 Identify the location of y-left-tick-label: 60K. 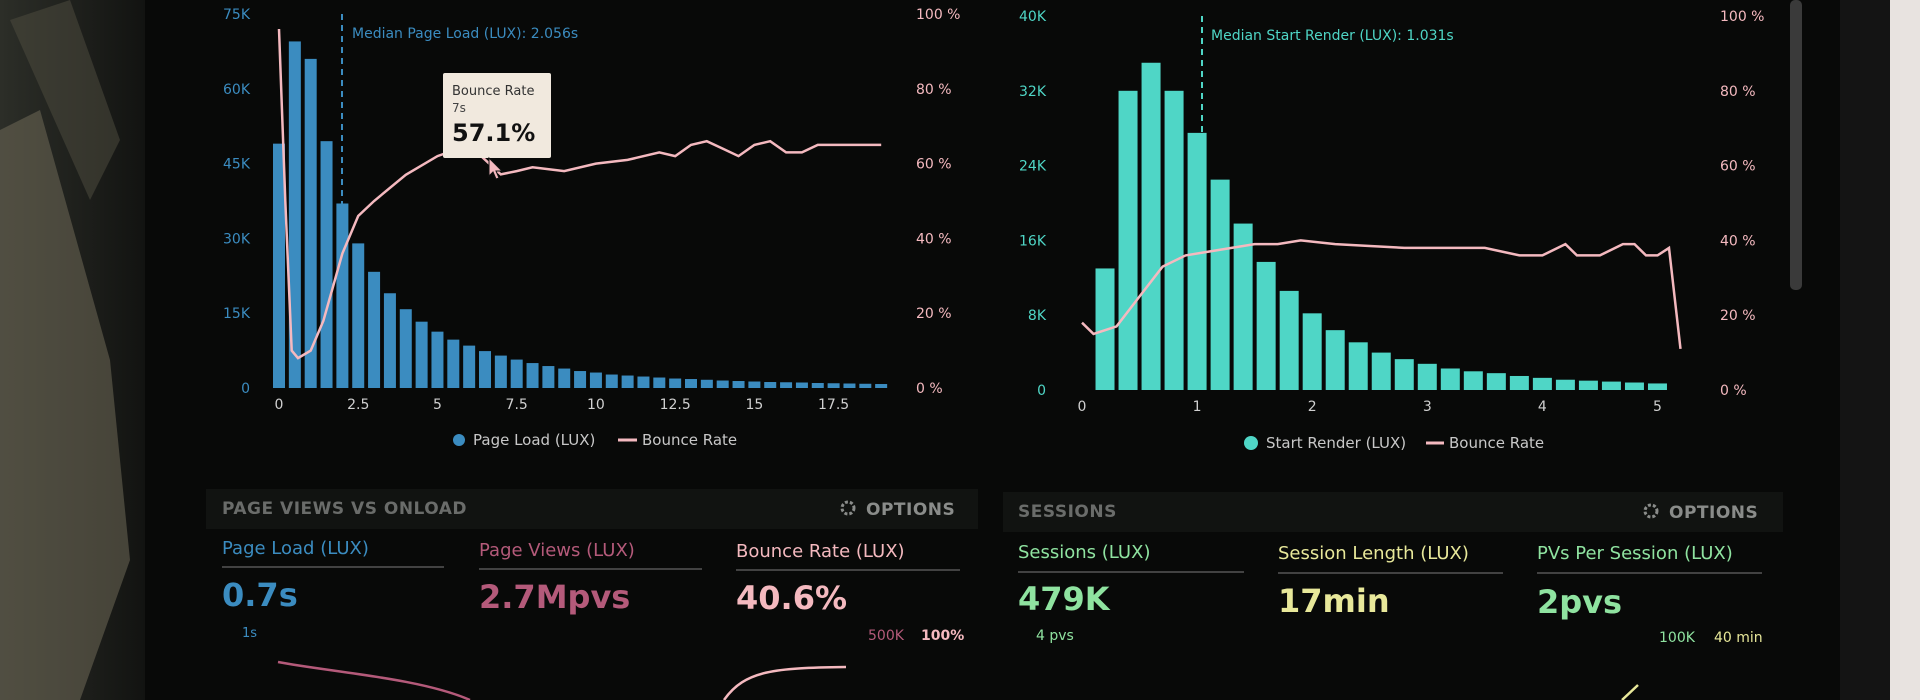
(237, 90).